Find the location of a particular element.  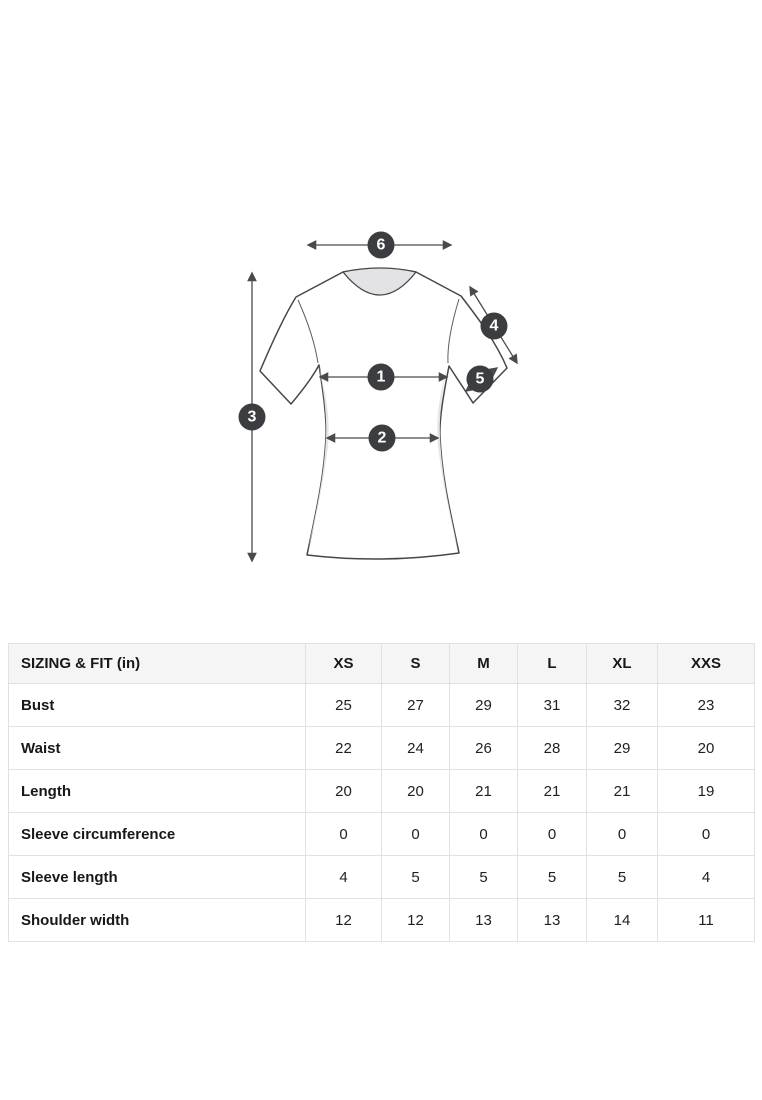

bust-marker-number: 1 is located at coordinates (381, 377).